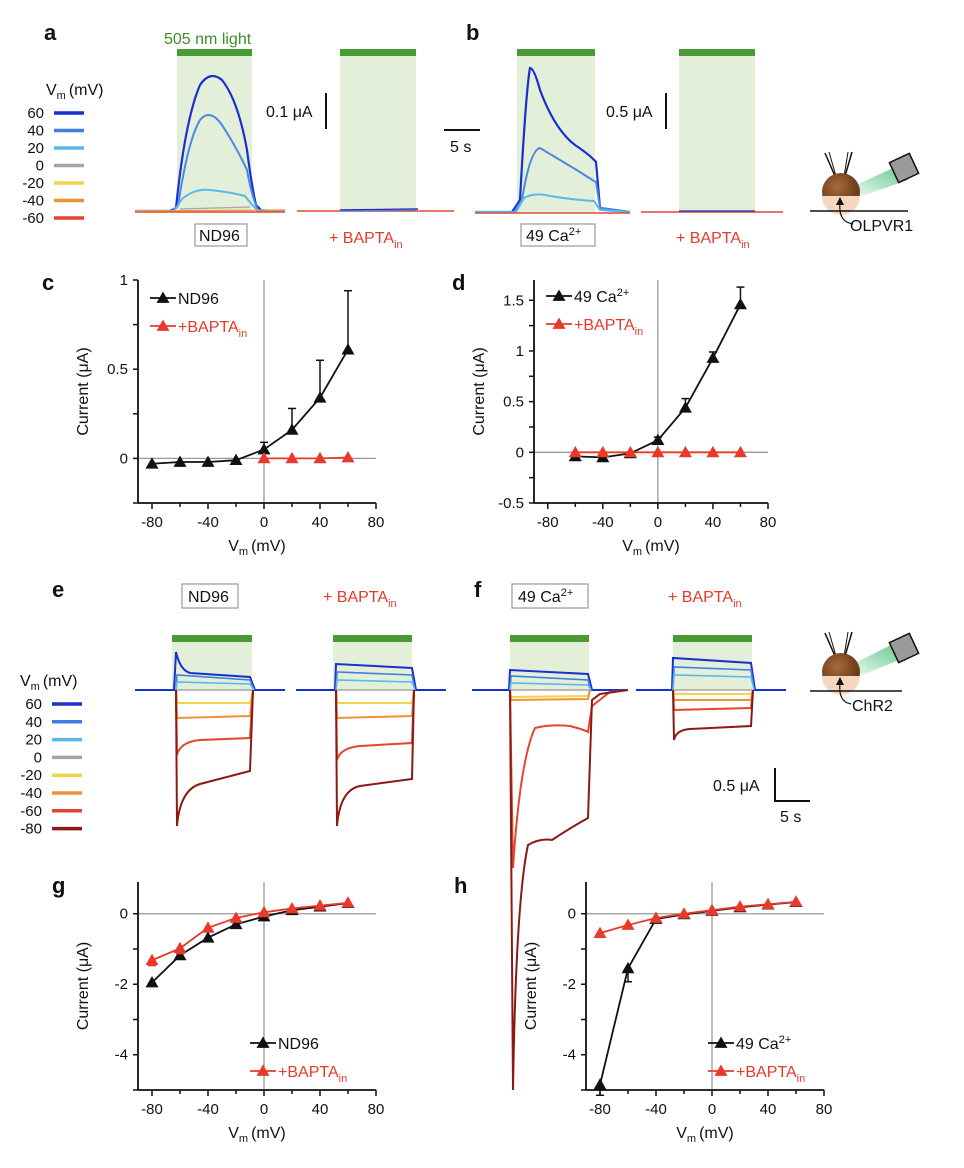 This screenshot has height=1168, width=964. I want to click on y-tick-label: -0.5, so click(511, 503).